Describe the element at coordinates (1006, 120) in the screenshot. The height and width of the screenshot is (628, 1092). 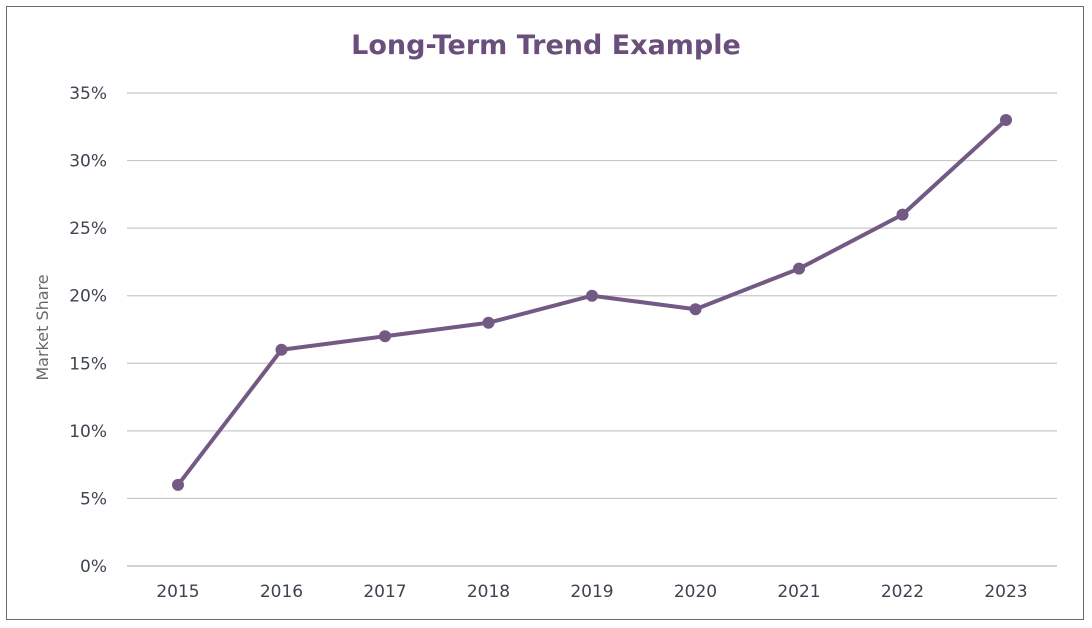
I see `data-point-2023` at that location.